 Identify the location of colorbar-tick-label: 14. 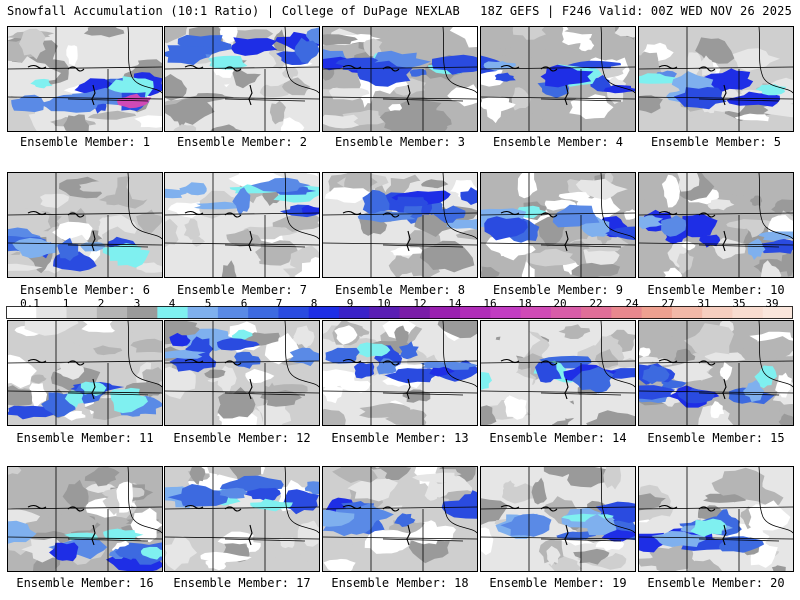
(455, 303).